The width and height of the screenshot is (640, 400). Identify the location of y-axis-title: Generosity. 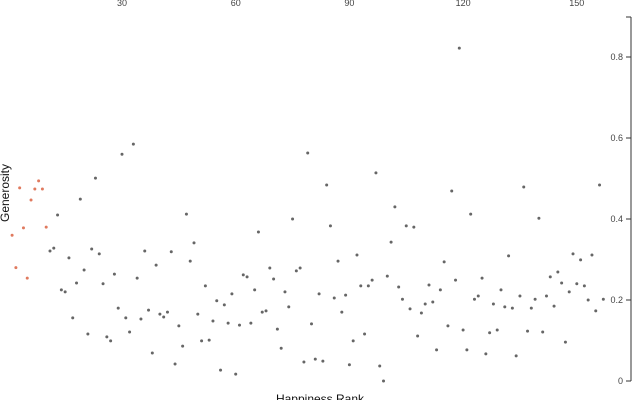
(6, 193).